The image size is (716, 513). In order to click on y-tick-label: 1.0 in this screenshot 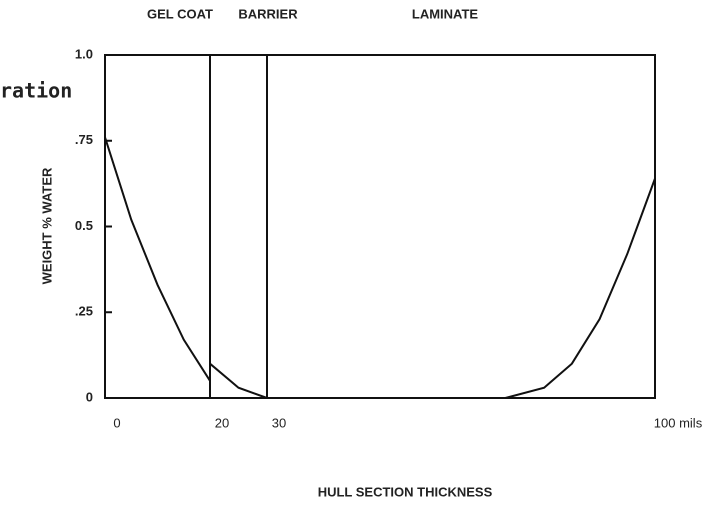, I will do `click(84, 53)`.